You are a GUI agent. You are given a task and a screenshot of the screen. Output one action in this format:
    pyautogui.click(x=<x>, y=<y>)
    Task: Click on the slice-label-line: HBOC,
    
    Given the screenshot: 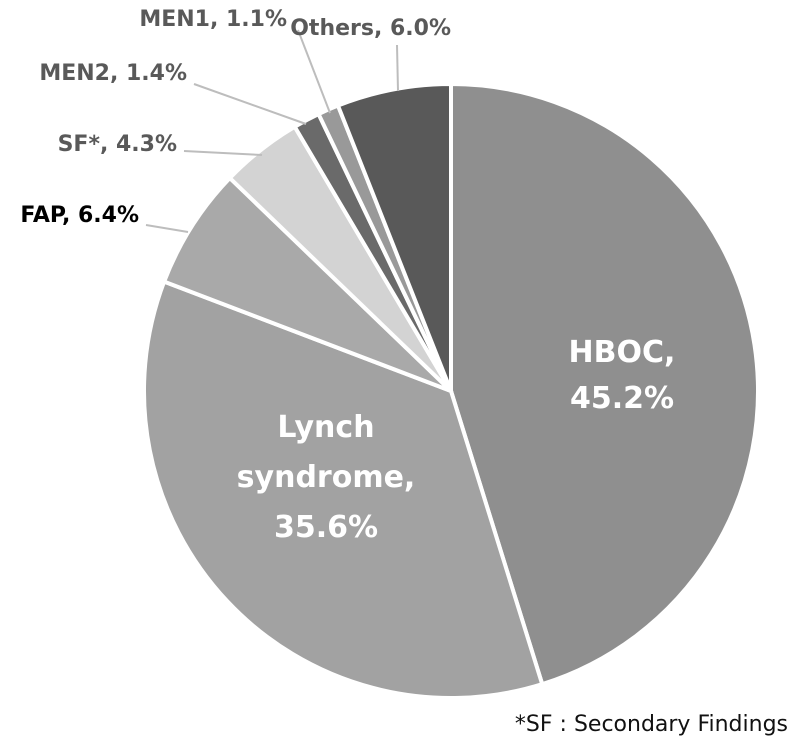 What is the action you would take?
    pyautogui.click(x=622, y=352)
    